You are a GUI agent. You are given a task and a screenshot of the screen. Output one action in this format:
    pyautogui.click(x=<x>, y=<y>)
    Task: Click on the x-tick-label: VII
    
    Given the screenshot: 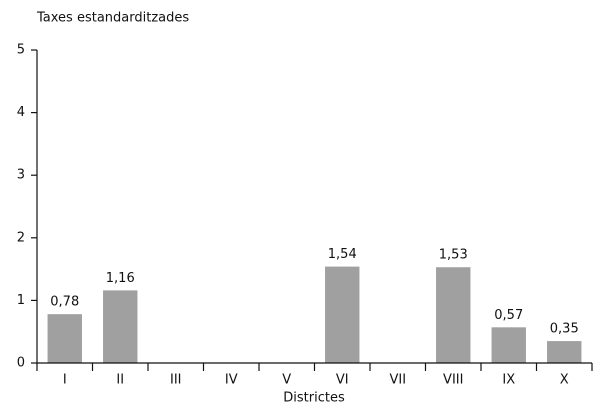 What is the action you would take?
    pyautogui.click(x=397, y=380)
    